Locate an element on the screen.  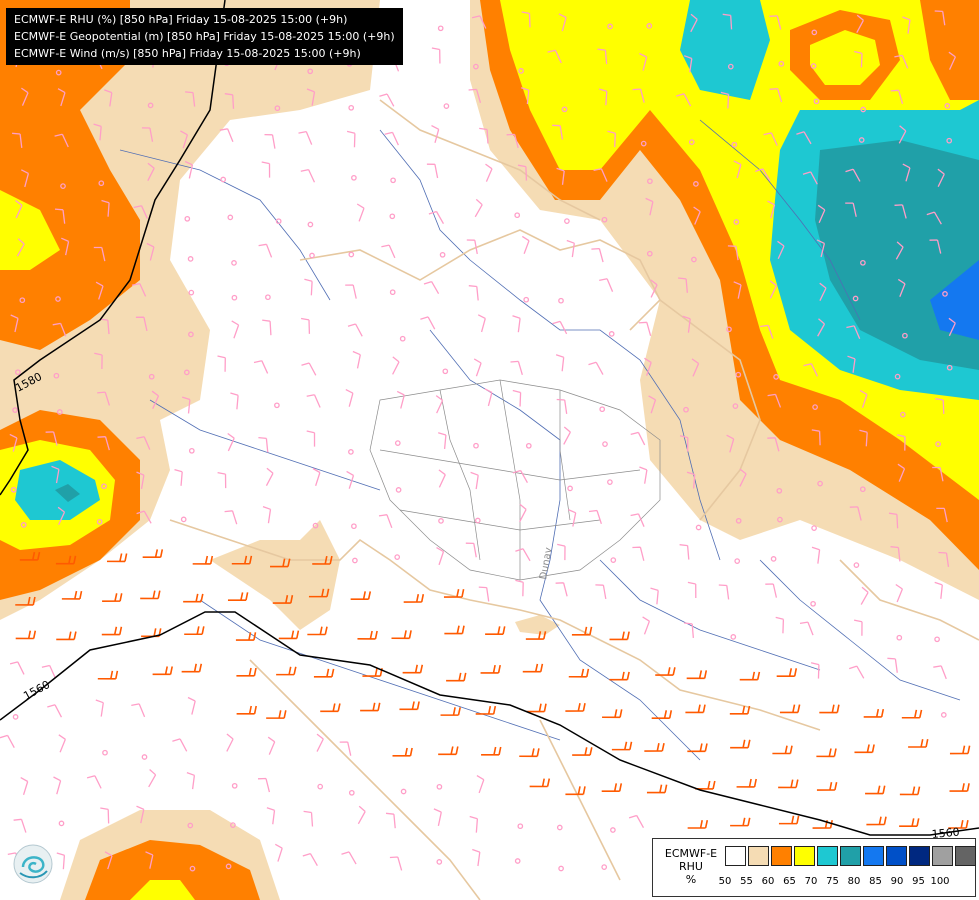
legend-ticks: 50 55 60 65 70 75 80 85 90 95 100 is located at coordinates (847, 883).